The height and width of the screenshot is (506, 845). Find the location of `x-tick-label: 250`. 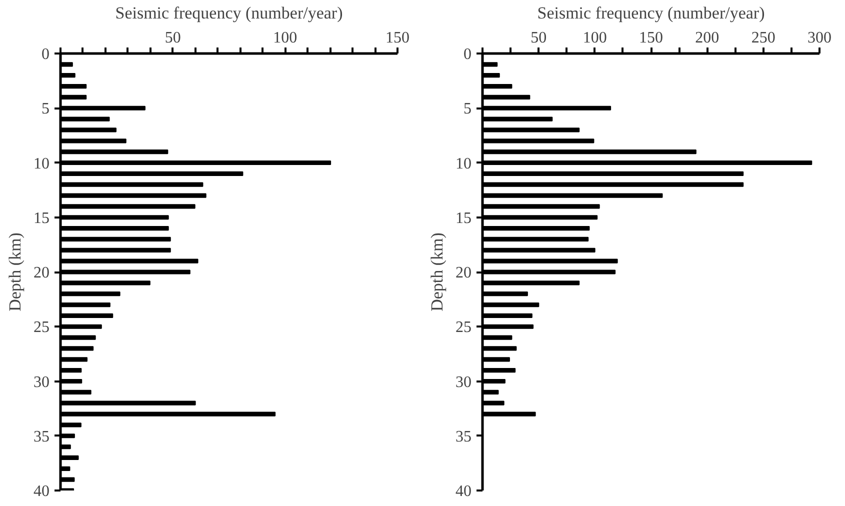

x-tick-label: 250 is located at coordinates (763, 38).